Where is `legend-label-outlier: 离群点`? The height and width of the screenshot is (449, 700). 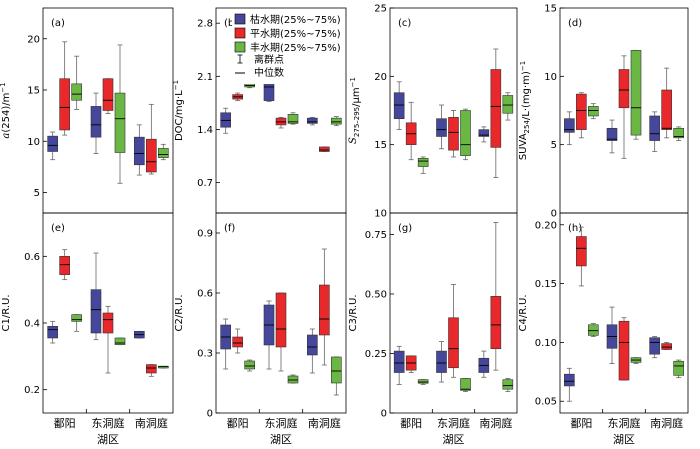
legend-label-outlier: 离群点 is located at coordinates (269, 59).